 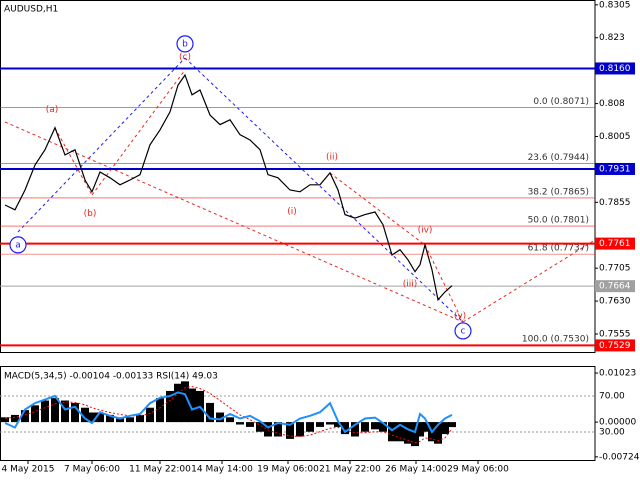 What do you see at coordinates (292, 212) in the screenshot?
I see `wave-label: (i)` at bounding box center [292, 212].